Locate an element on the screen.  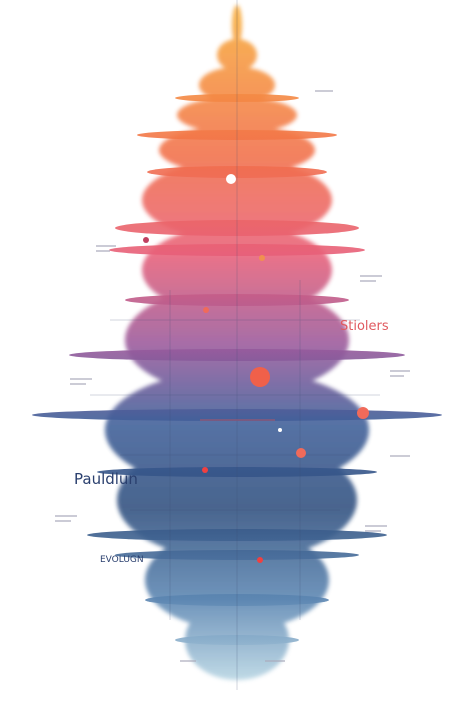
right-title: Stiolers is located at coordinates (364, 326).